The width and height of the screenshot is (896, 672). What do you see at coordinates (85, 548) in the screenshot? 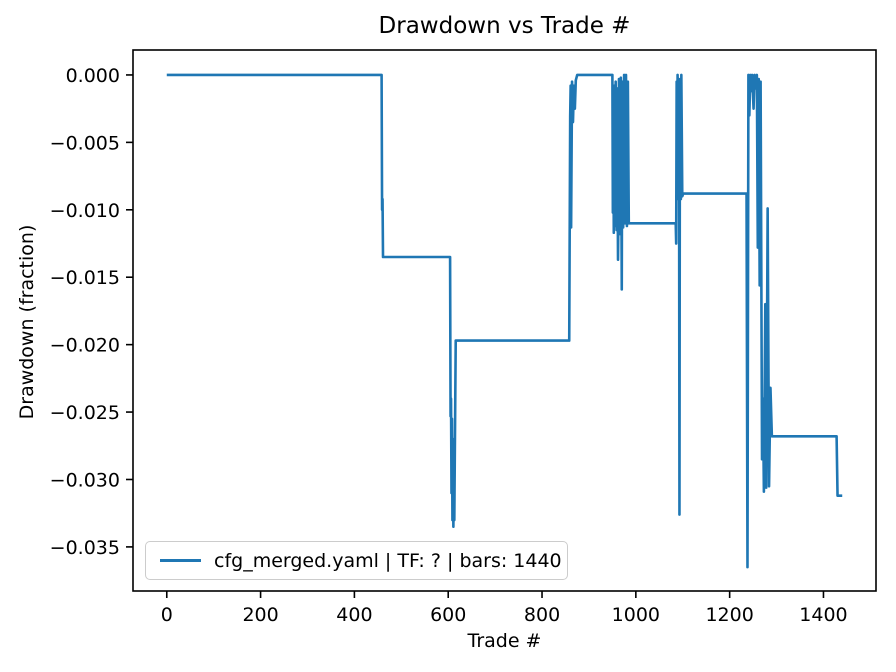
I see `y-tick-label: −0.035` at bounding box center [85, 548].